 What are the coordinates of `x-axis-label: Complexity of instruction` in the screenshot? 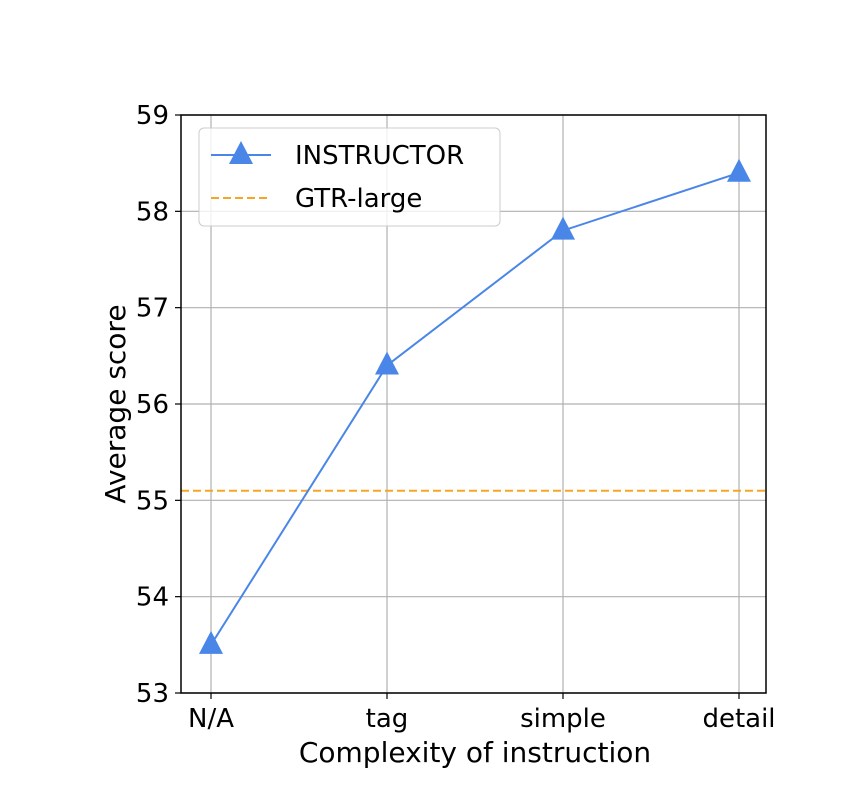 It's located at (475, 752).